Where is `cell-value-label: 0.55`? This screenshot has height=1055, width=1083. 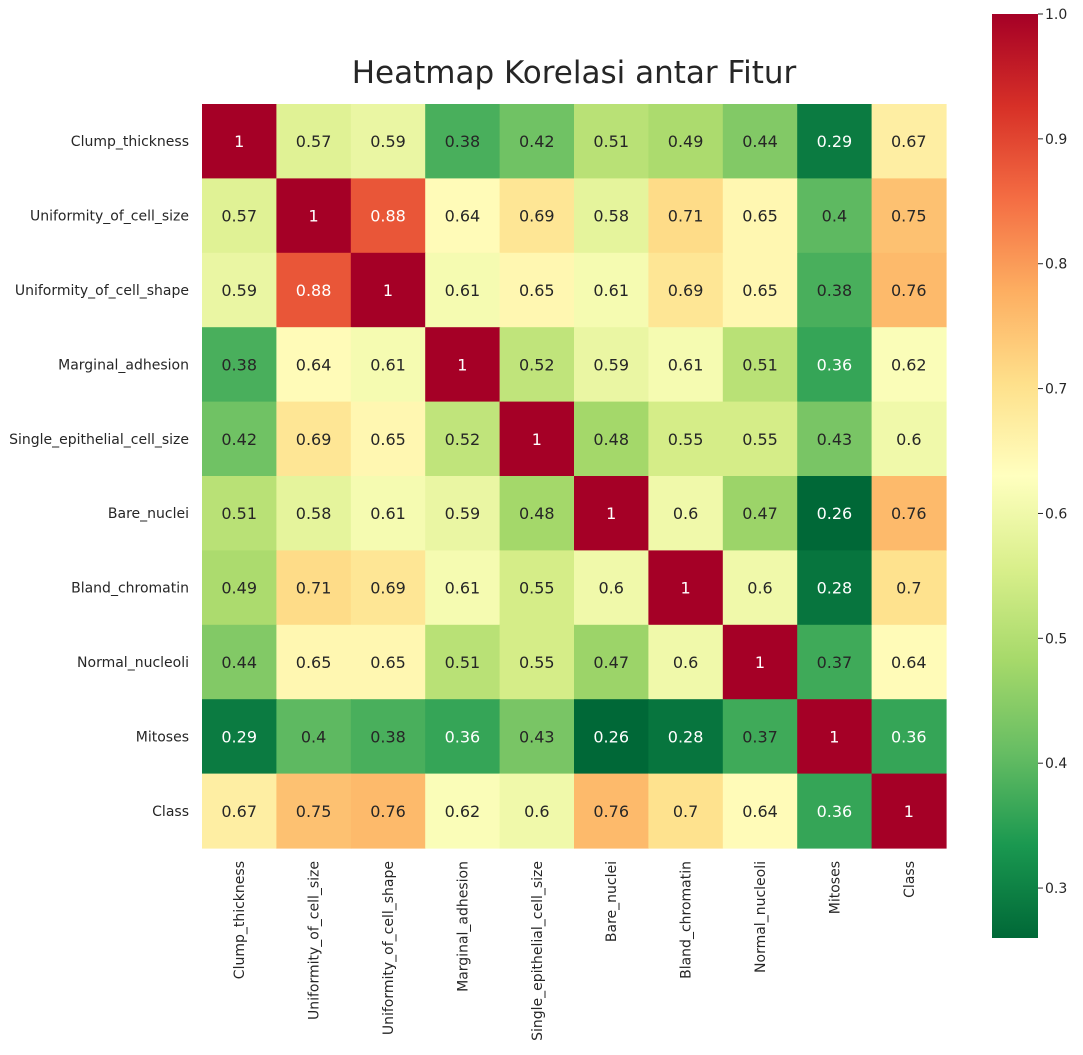
cell-value-label: 0.55 is located at coordinates (537, 662).